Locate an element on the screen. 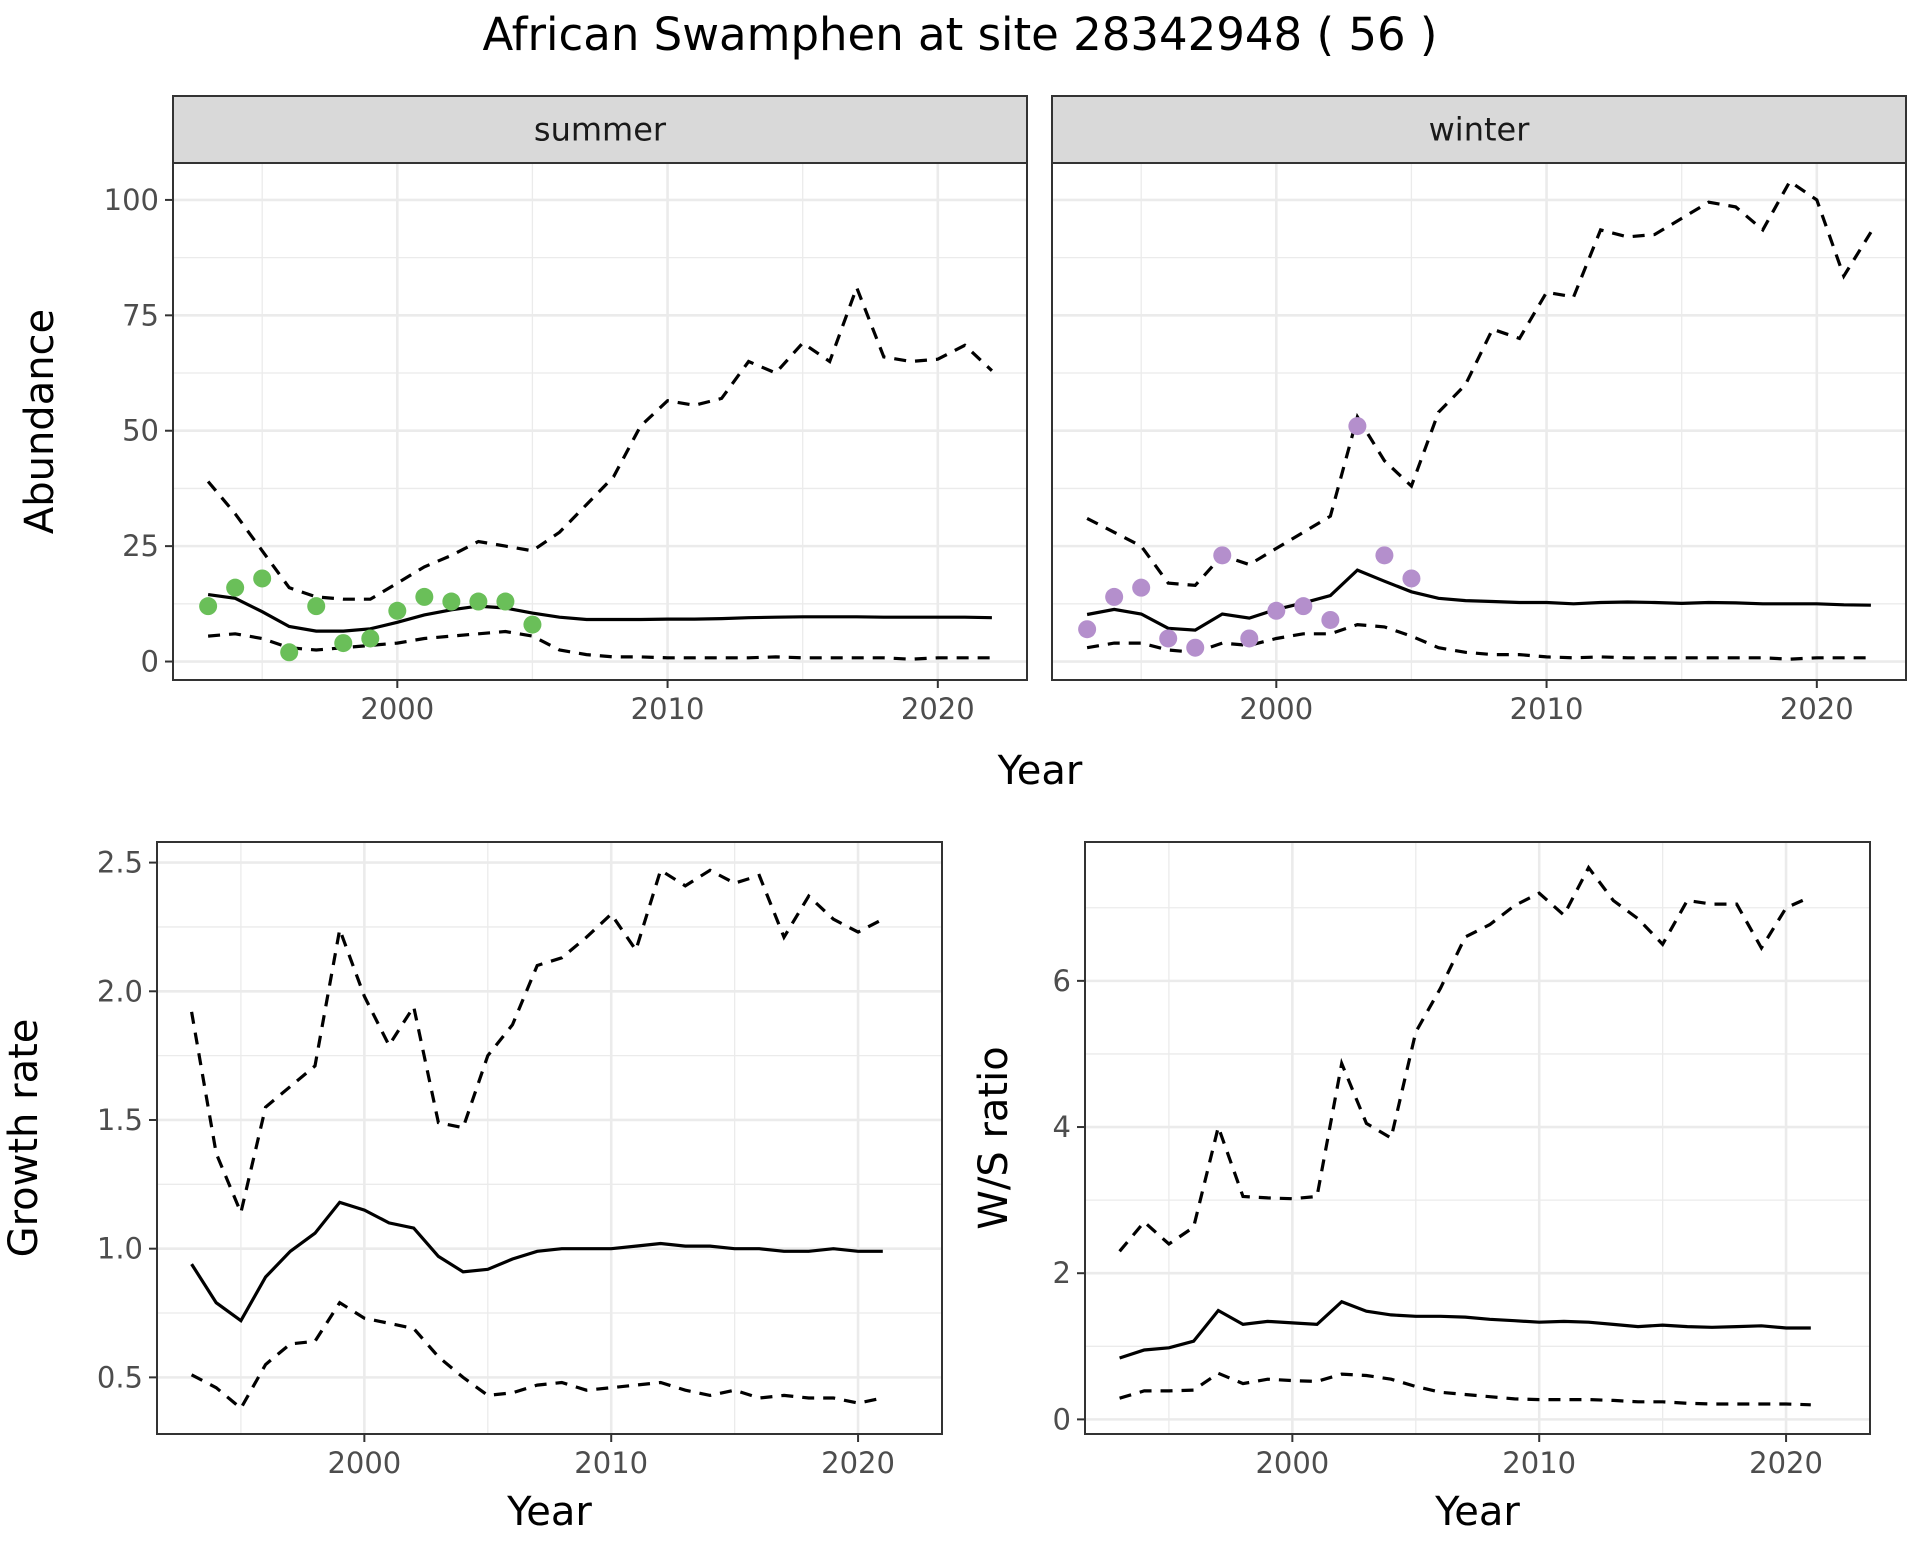  abundance-summer-grid is located at coordinates (600, 421).